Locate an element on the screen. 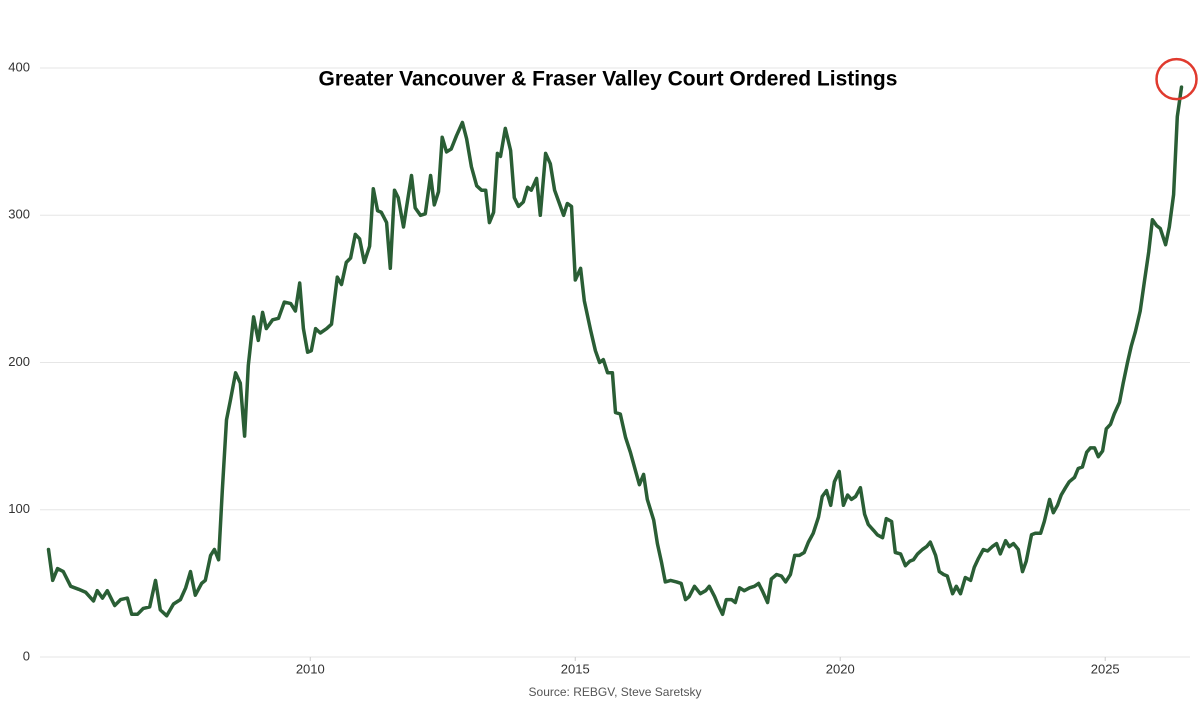 Image resolution: width=1200 pixels, height=704 pixels. x-tick-label: 2025 is located at coordinates (1105, 668).